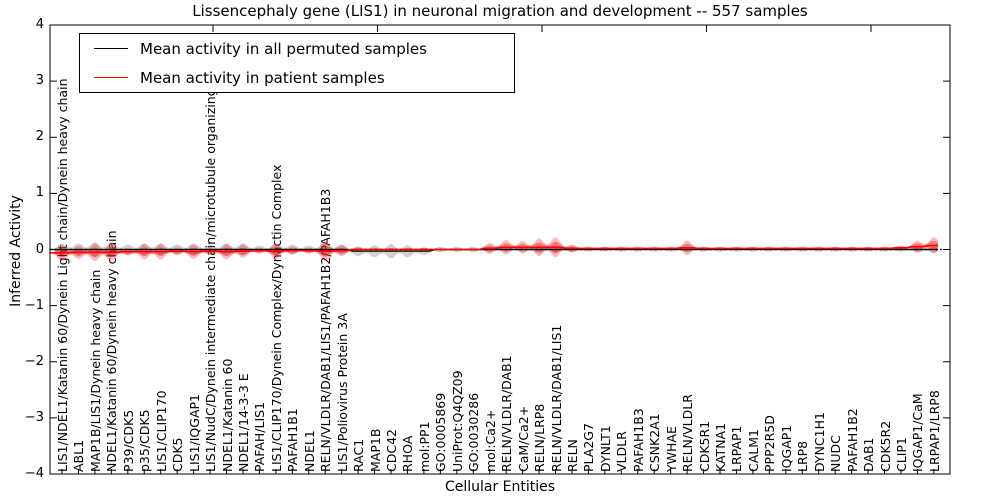  I want to click on y-tick-label: −4, so click(34, 473).